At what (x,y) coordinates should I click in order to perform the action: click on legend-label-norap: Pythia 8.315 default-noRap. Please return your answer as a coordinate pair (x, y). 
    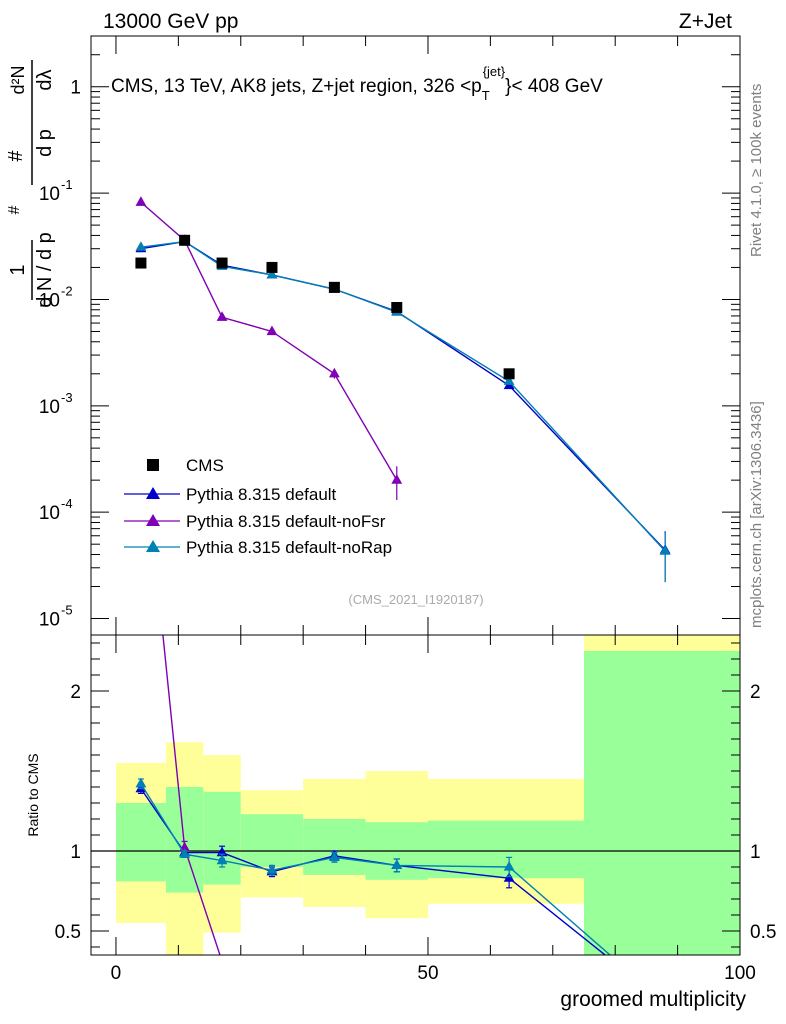
    Looking at the image, I should click on (289, 547).